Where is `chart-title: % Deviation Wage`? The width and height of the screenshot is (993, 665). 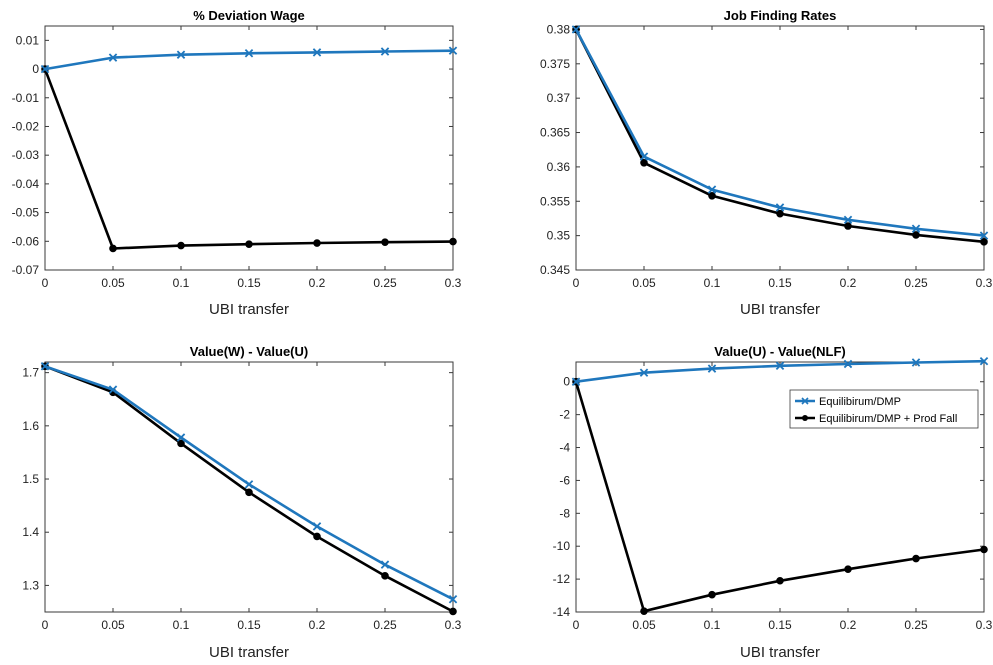
chart-title: % Deviation Wage is located at coordinates (248, 15).